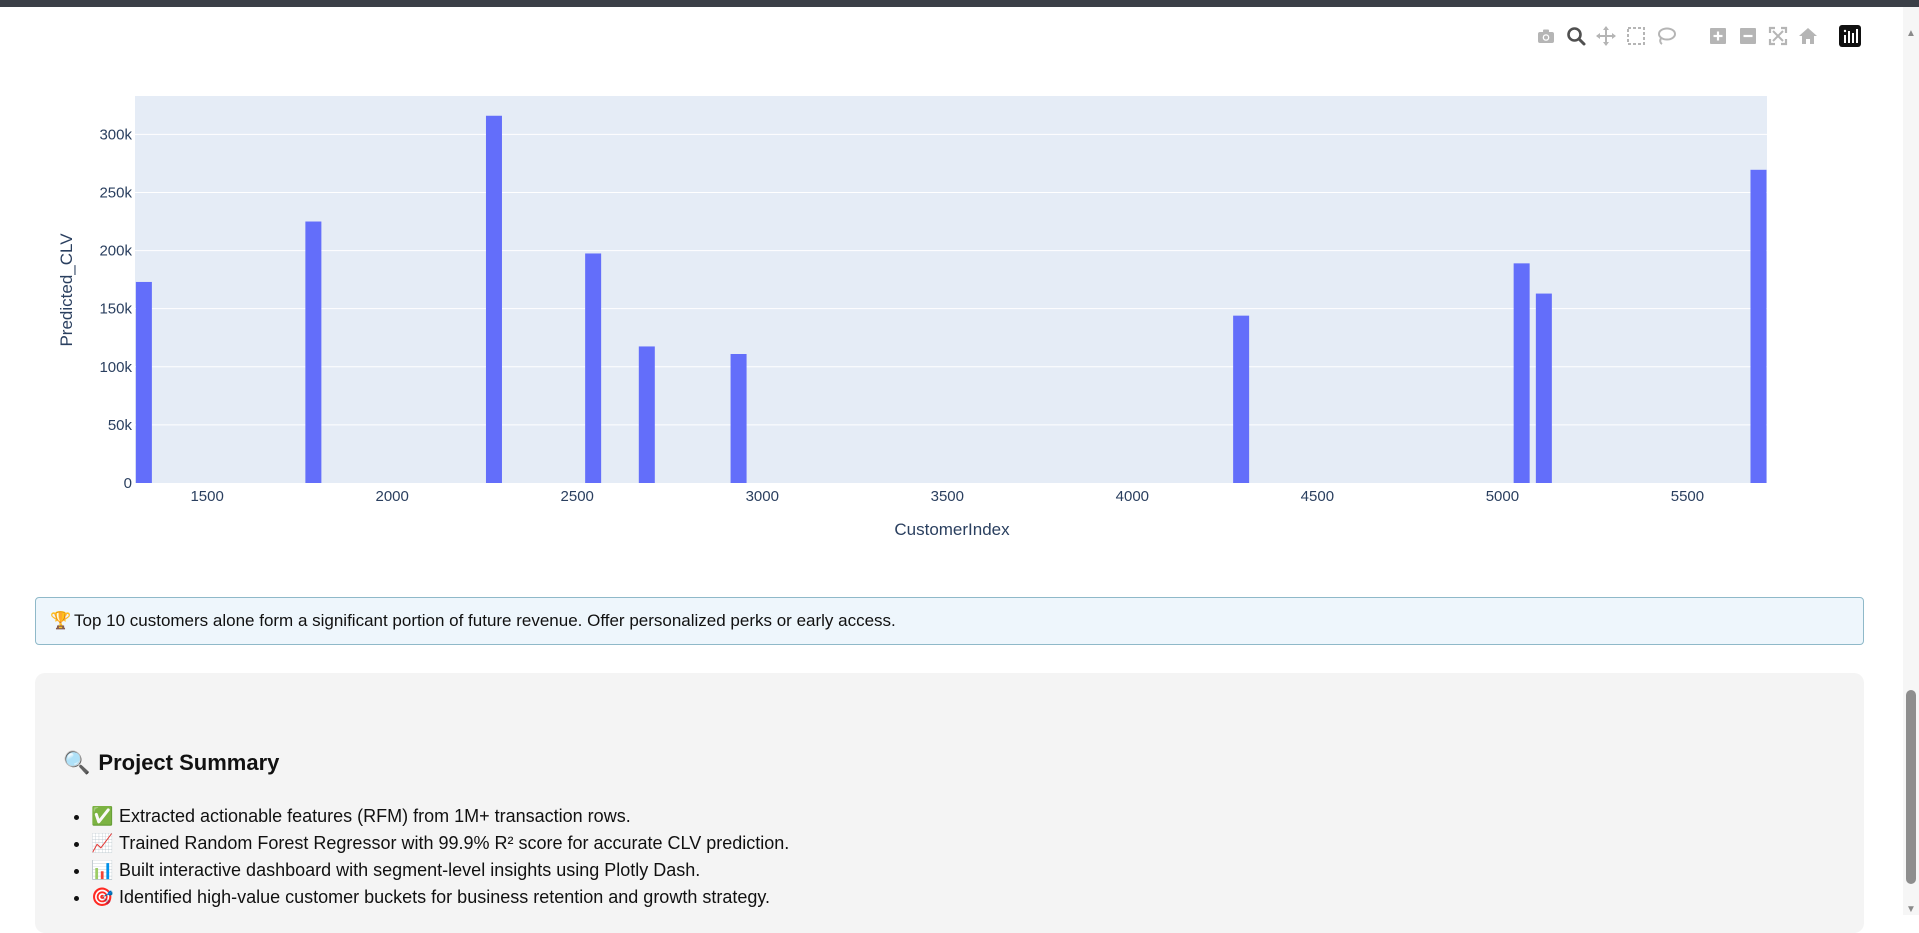 This screenshot has width=1919, height=933. Describe the element at coordinates (102, 816) in the screenshot. I see `check-icon: ✅` at that location.